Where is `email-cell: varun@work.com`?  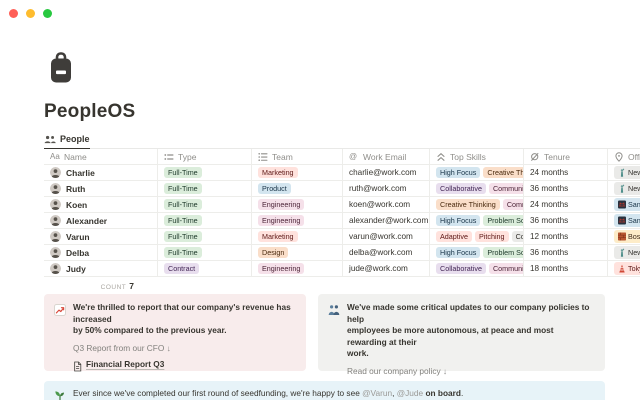
email-cell: varun@work.com is located at coordinates (386, 236).